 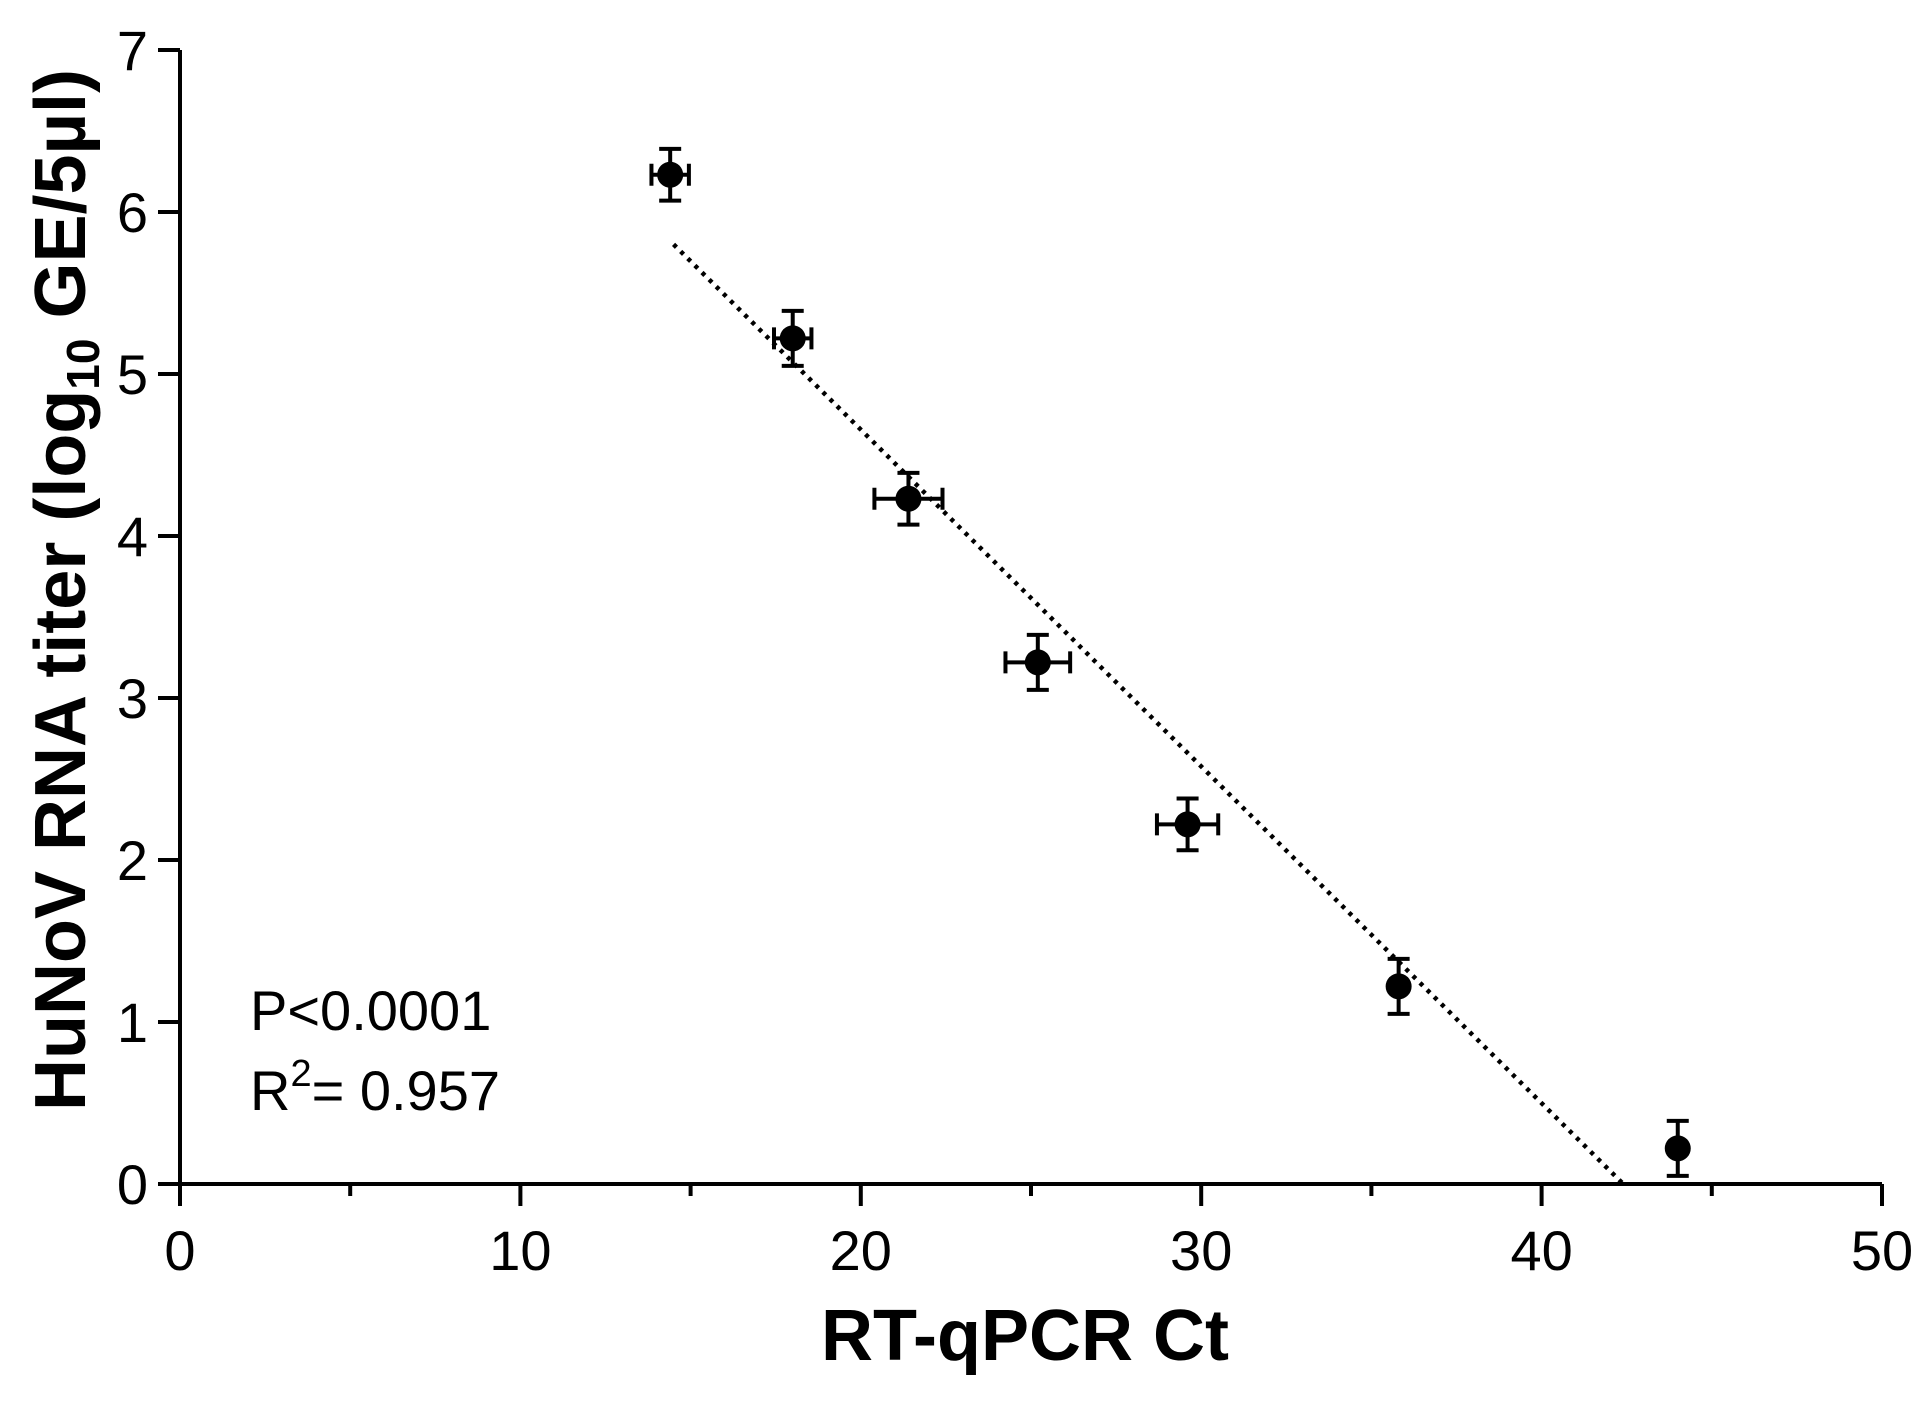 What do you see at coordinates (1541, 1250) in the screenshot?
I see `x-tick-label: 40` at bounding box center [1541, 1250].